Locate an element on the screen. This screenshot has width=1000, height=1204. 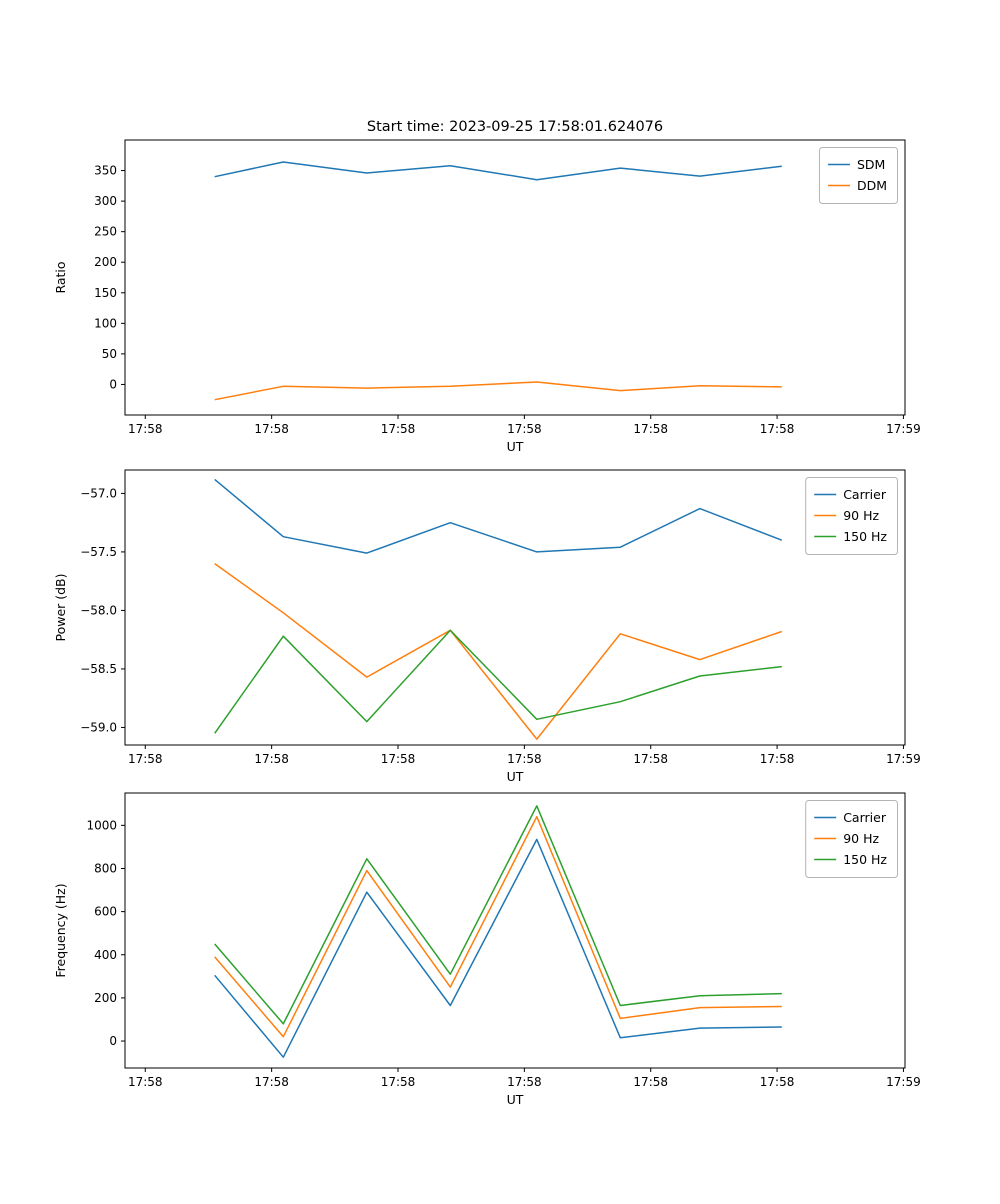
y-tick-label: 350 is located at coordinates (105, 171).